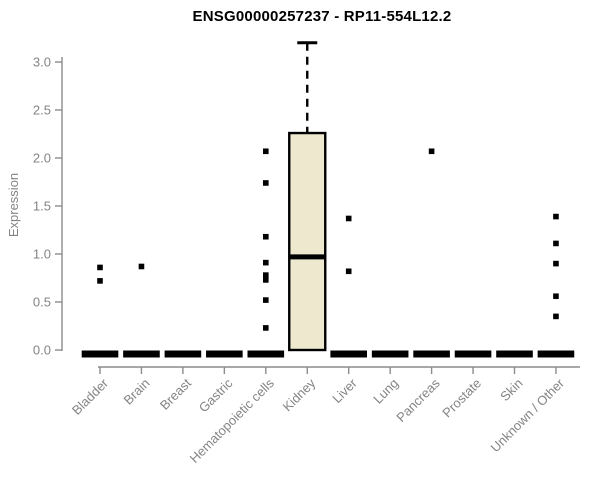  I want to click on chart-title: ENSG00000257237 - RP11-554L12.2, so click(322, 16).